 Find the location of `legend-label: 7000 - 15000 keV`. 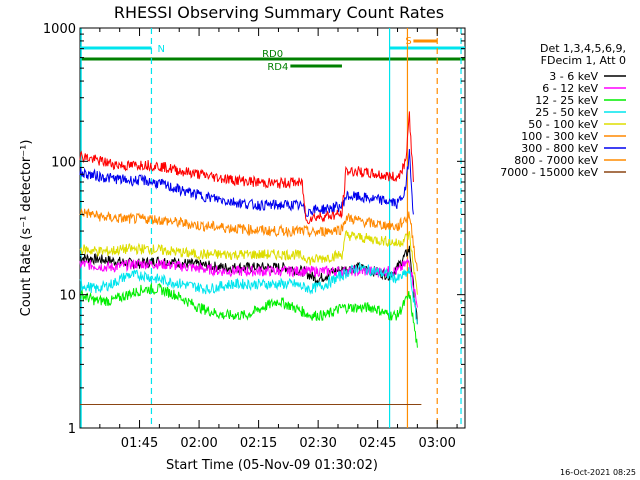

legend-label: 7000 - 15000 keV is located at coordinates (549, 172).